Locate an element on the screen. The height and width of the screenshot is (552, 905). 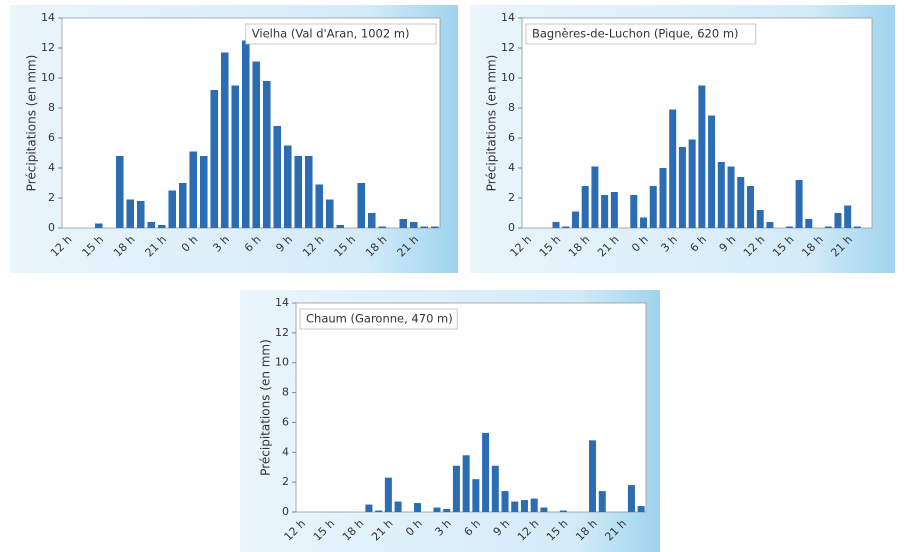
chart-title: Bagnères-de-Luchon (Pique, 620 m) is located at coordinates (635, 34).